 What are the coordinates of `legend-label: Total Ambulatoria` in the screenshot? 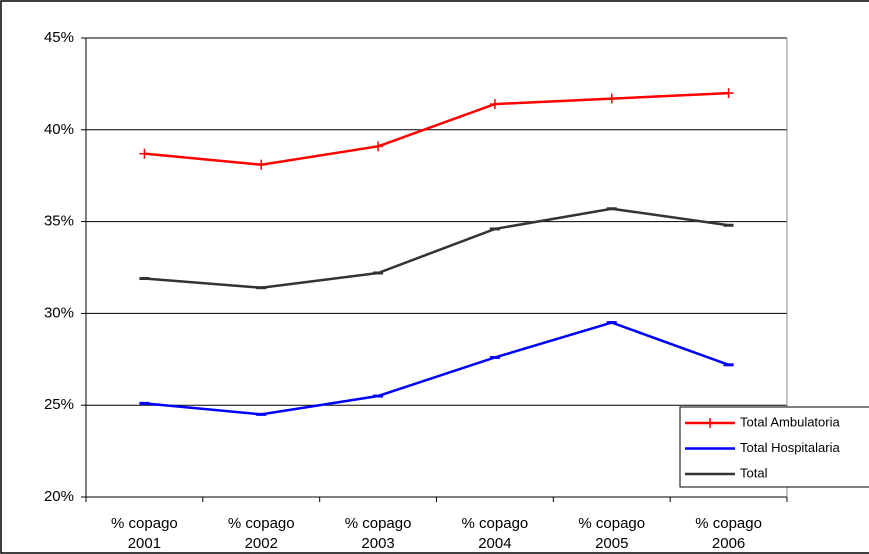 It's located at (790, 421).